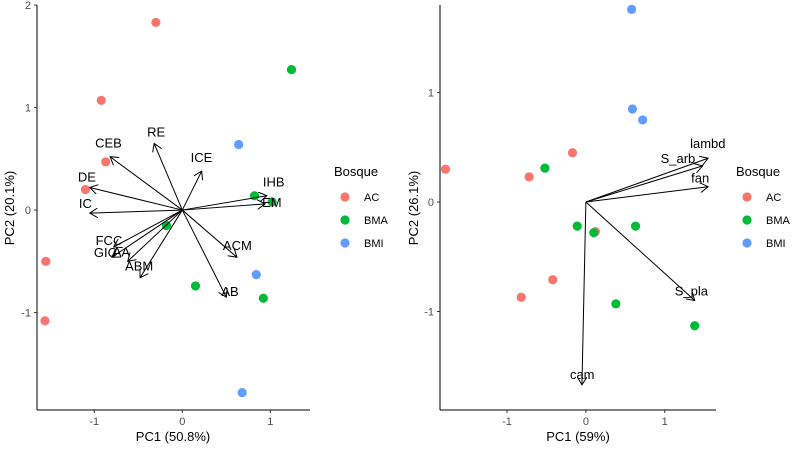  What do you see at coordinates (108, 143) in the screenshot?
I see `loading-label-ceb: CEB` at bounding box center [108, 143].